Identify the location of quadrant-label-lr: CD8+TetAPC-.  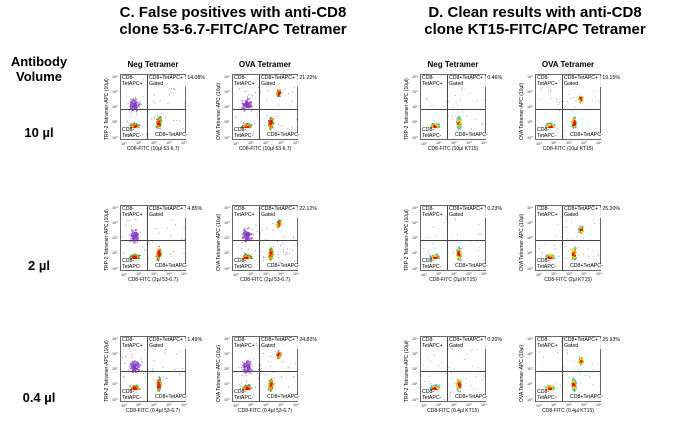
(171, 397).